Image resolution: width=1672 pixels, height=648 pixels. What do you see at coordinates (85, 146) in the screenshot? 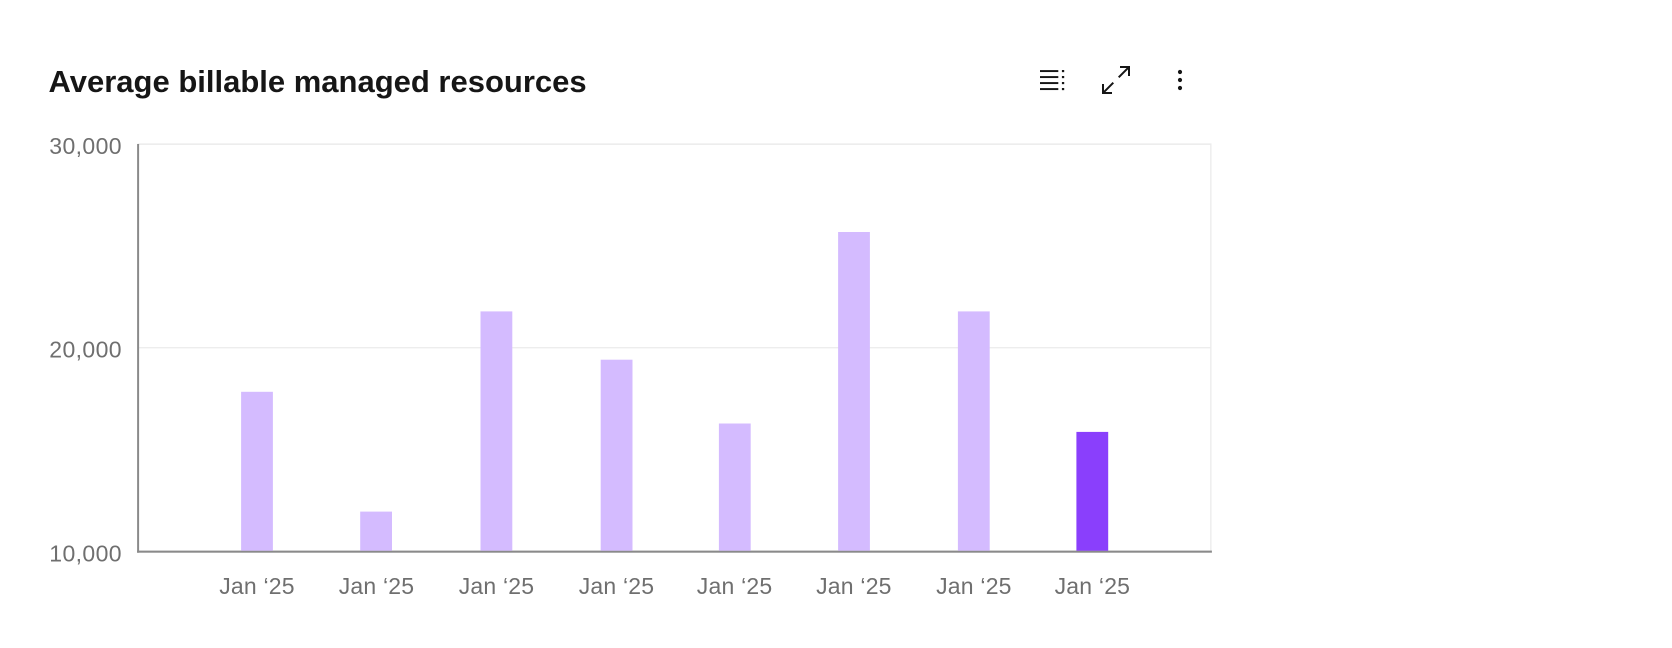
I see `svg-text: 30,000` at bounding box center [85, 146].